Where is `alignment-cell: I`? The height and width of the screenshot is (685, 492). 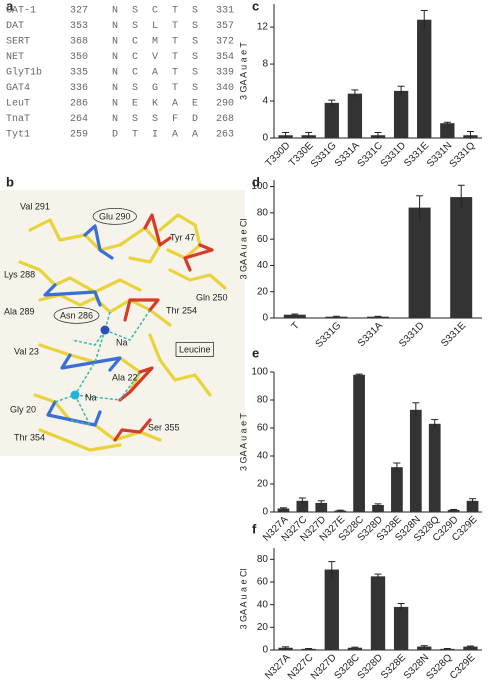 alignment-cell: I is located at coordinates (155, 135).